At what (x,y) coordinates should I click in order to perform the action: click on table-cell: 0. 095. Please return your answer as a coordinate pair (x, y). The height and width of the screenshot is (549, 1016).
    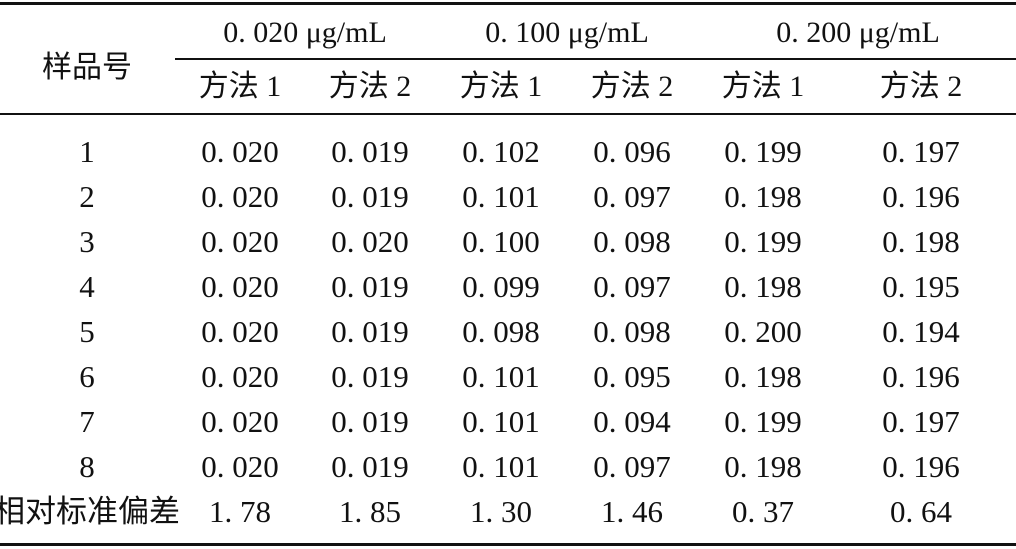
    Looking at the image, I should click on (632, 376).